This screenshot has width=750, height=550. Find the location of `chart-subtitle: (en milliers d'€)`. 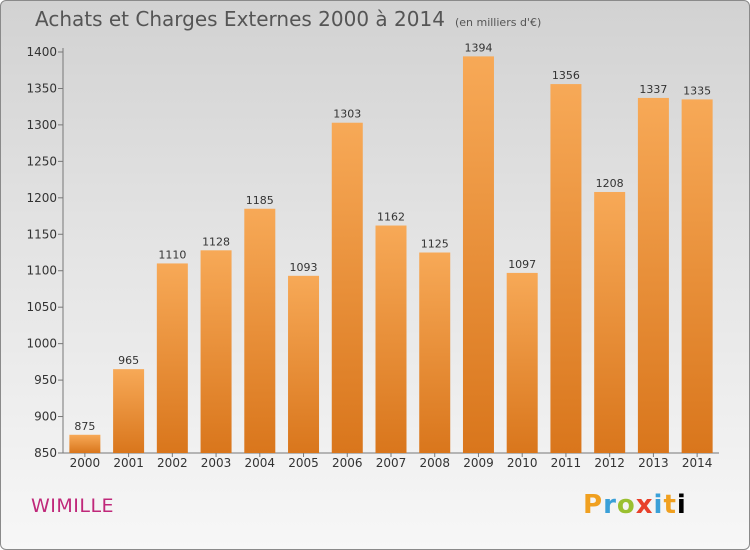

chart-subtitle: (en milliers d'€) is located at coordinates (498, 22).